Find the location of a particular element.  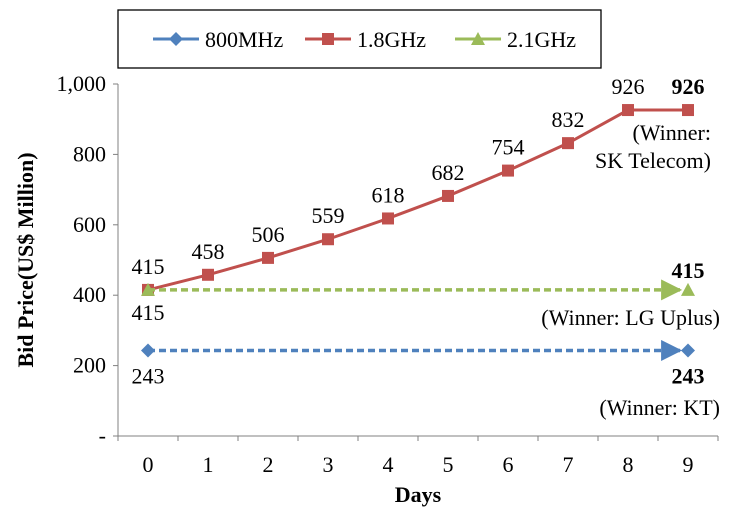

x-tick-label: 4 is located at coordinates (388, 464).